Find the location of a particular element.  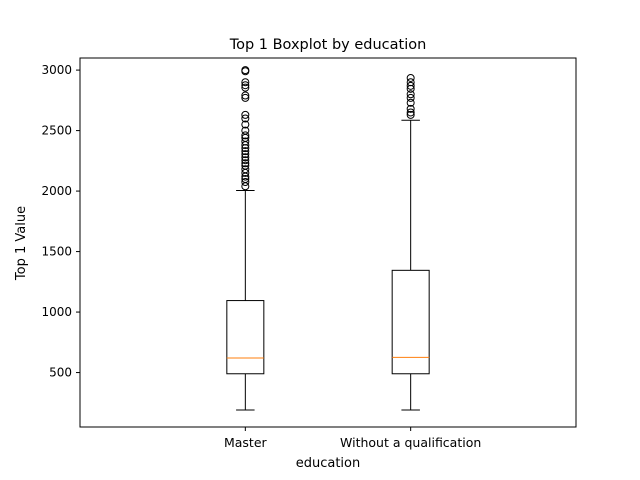

y-tick-label: 500 is located at coordinates (60, 373).